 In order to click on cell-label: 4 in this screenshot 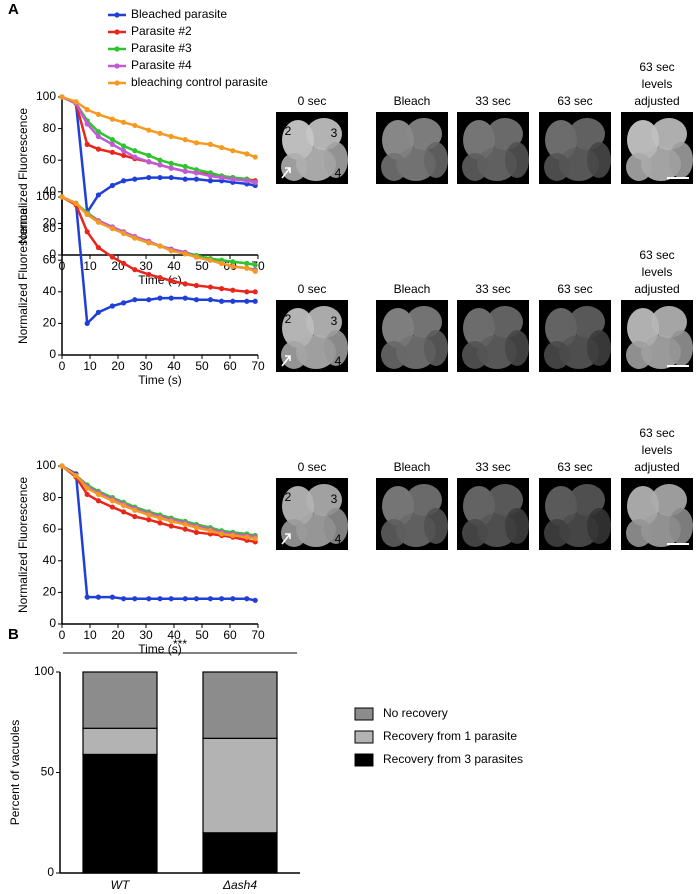, I will do `click(338, 539)`.